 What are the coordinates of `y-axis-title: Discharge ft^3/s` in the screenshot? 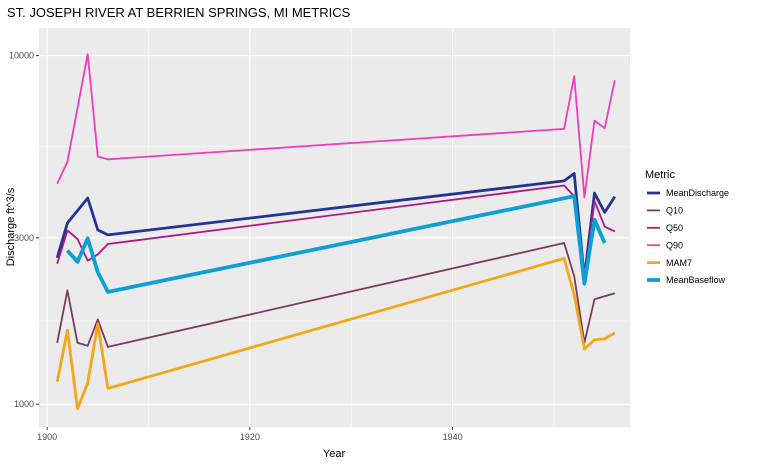 It's located at (11, 226).